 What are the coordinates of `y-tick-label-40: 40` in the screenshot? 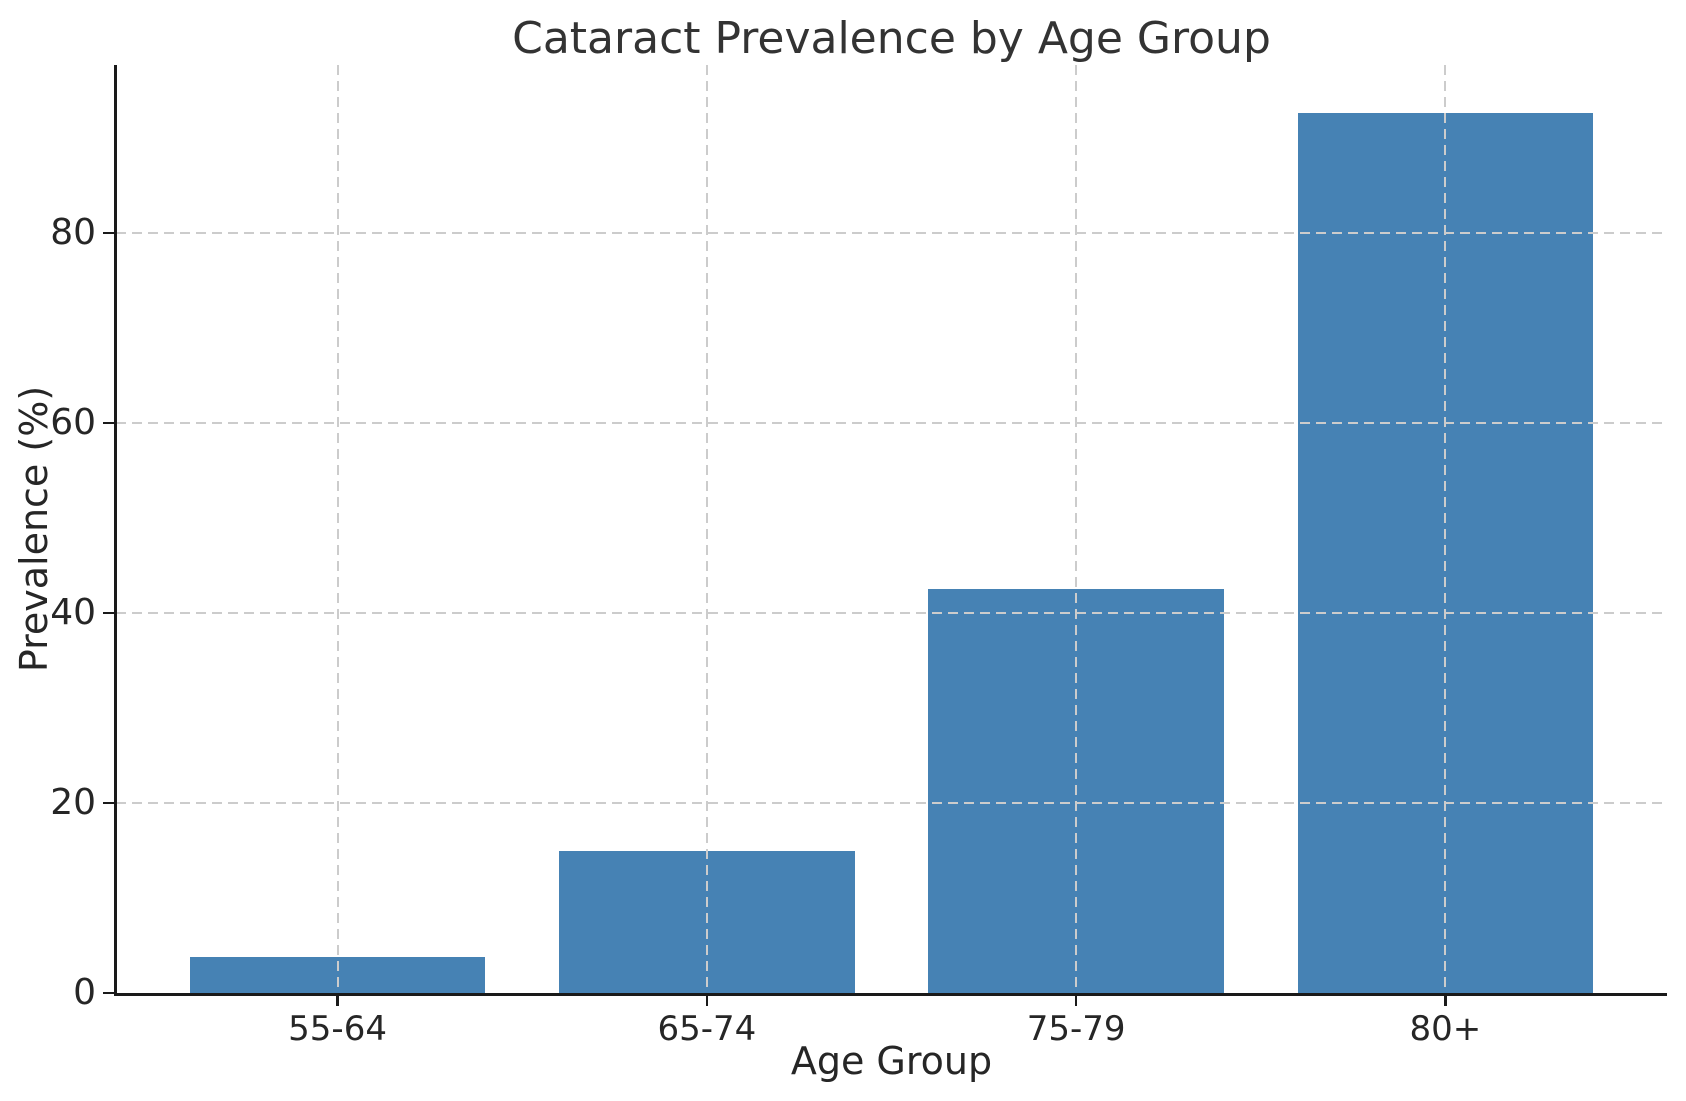 It's located at (73, 613).